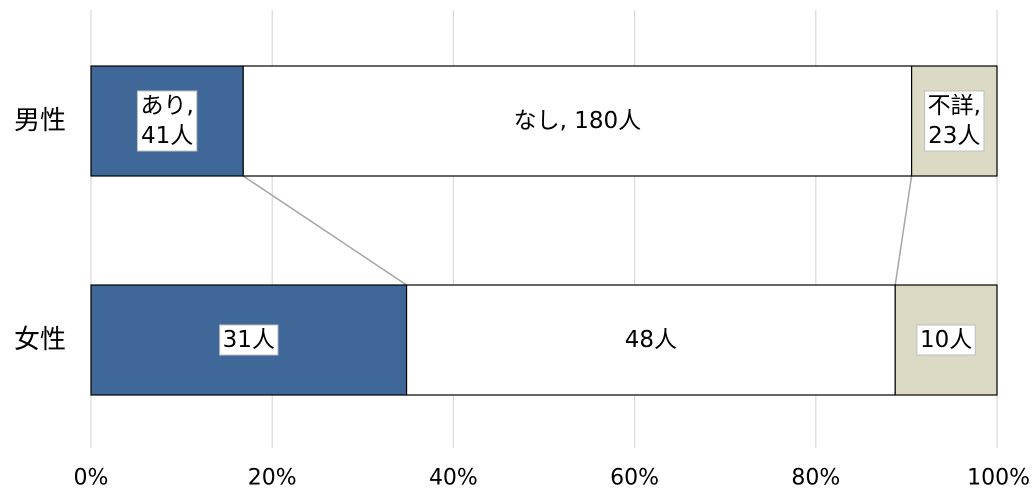 This screenshot has height=495, width=1032. What do you see at coordinates (998, 478) in the screenshot?
I see `x-tick-label: 100%` at bounding box center [998, 478].